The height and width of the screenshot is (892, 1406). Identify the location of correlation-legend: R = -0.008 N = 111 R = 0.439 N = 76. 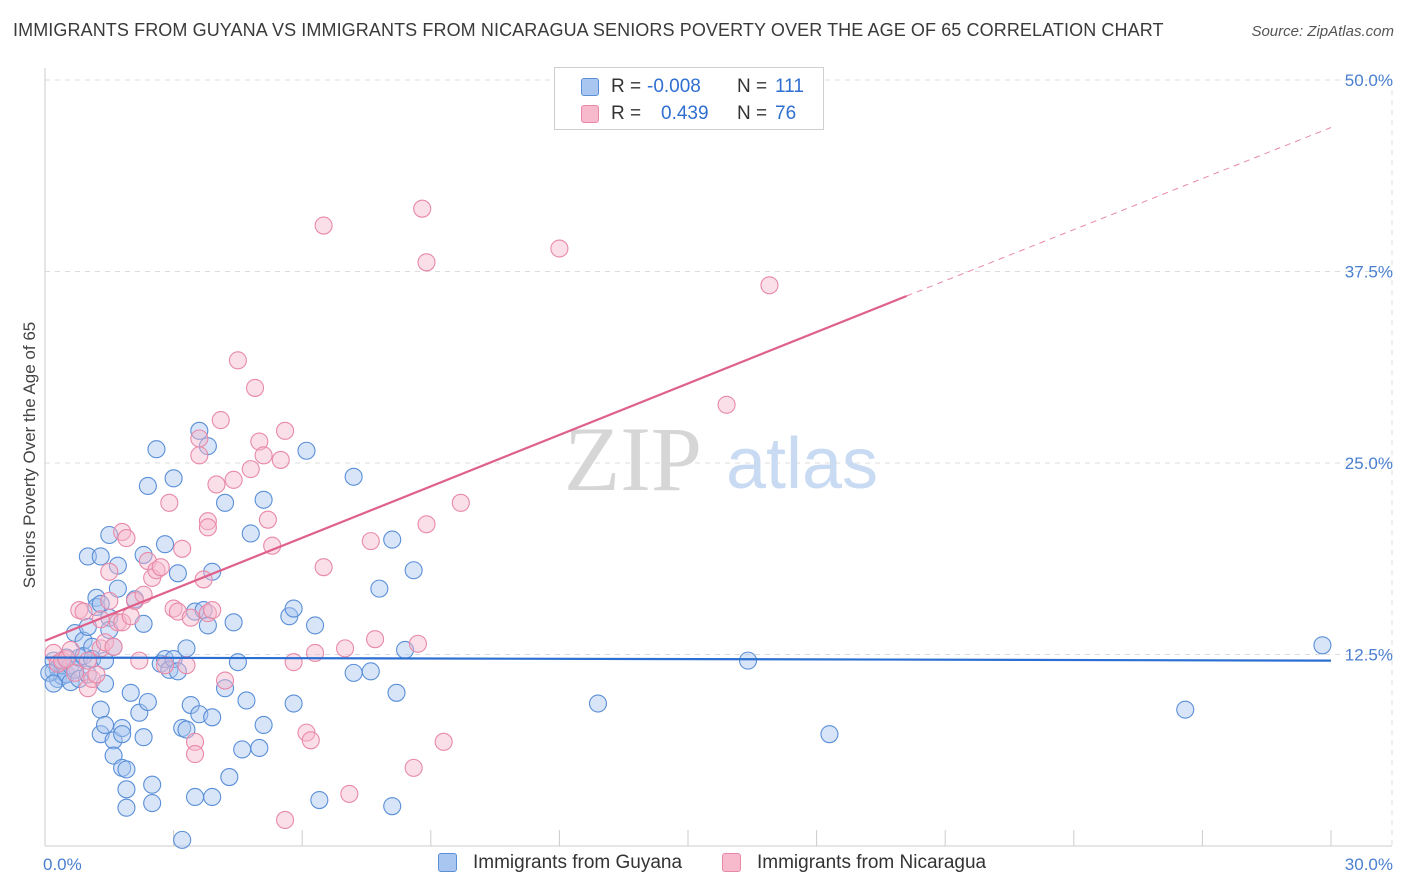
(689, 98).